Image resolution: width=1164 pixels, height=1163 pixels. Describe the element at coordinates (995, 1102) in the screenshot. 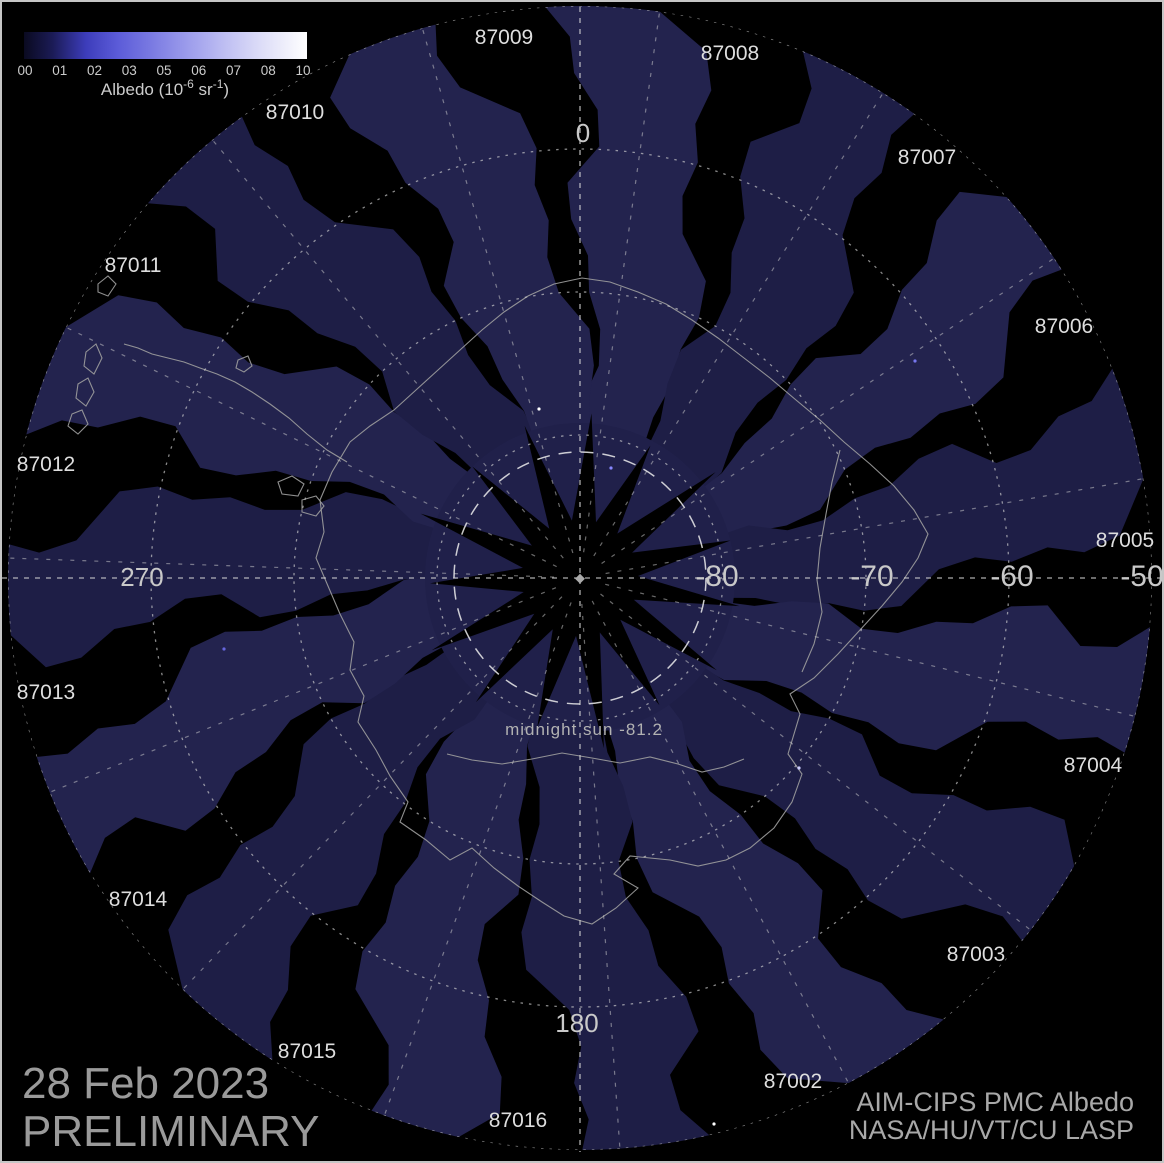

I see `credit-line-1: AIM-CIPS PMC Albedo` at that location.